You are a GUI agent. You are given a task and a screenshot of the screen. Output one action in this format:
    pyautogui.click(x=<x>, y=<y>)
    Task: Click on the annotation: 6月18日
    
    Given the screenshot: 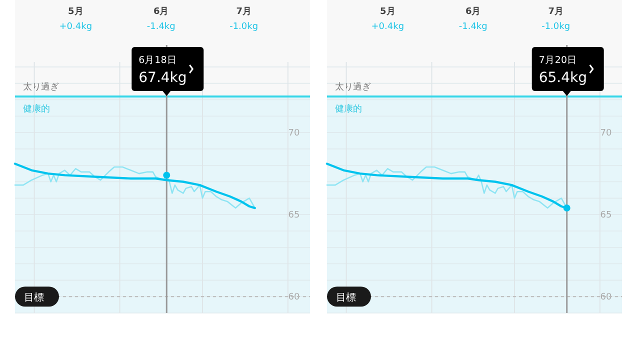 What is the action you would take?
    pyautogui.click(x=157, y=60)
    